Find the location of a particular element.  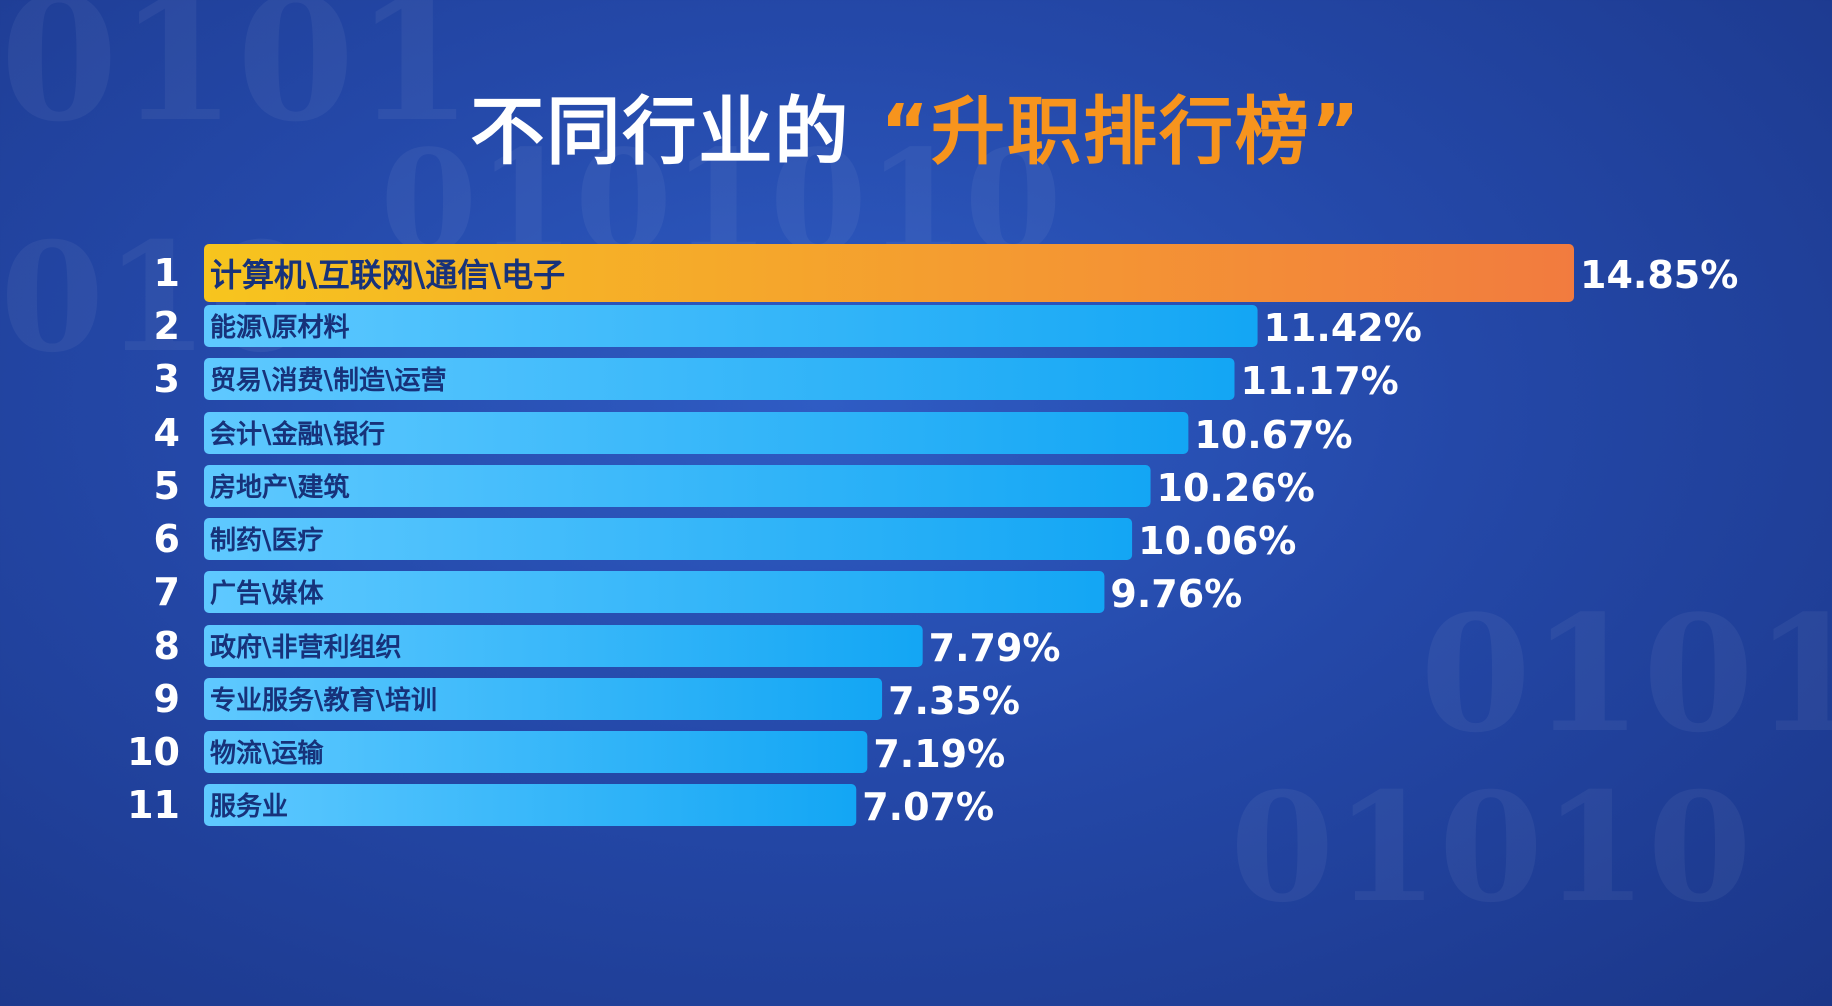

page-title: 不同行业的 “升职排行榜” is located at coordinates (916, 125).